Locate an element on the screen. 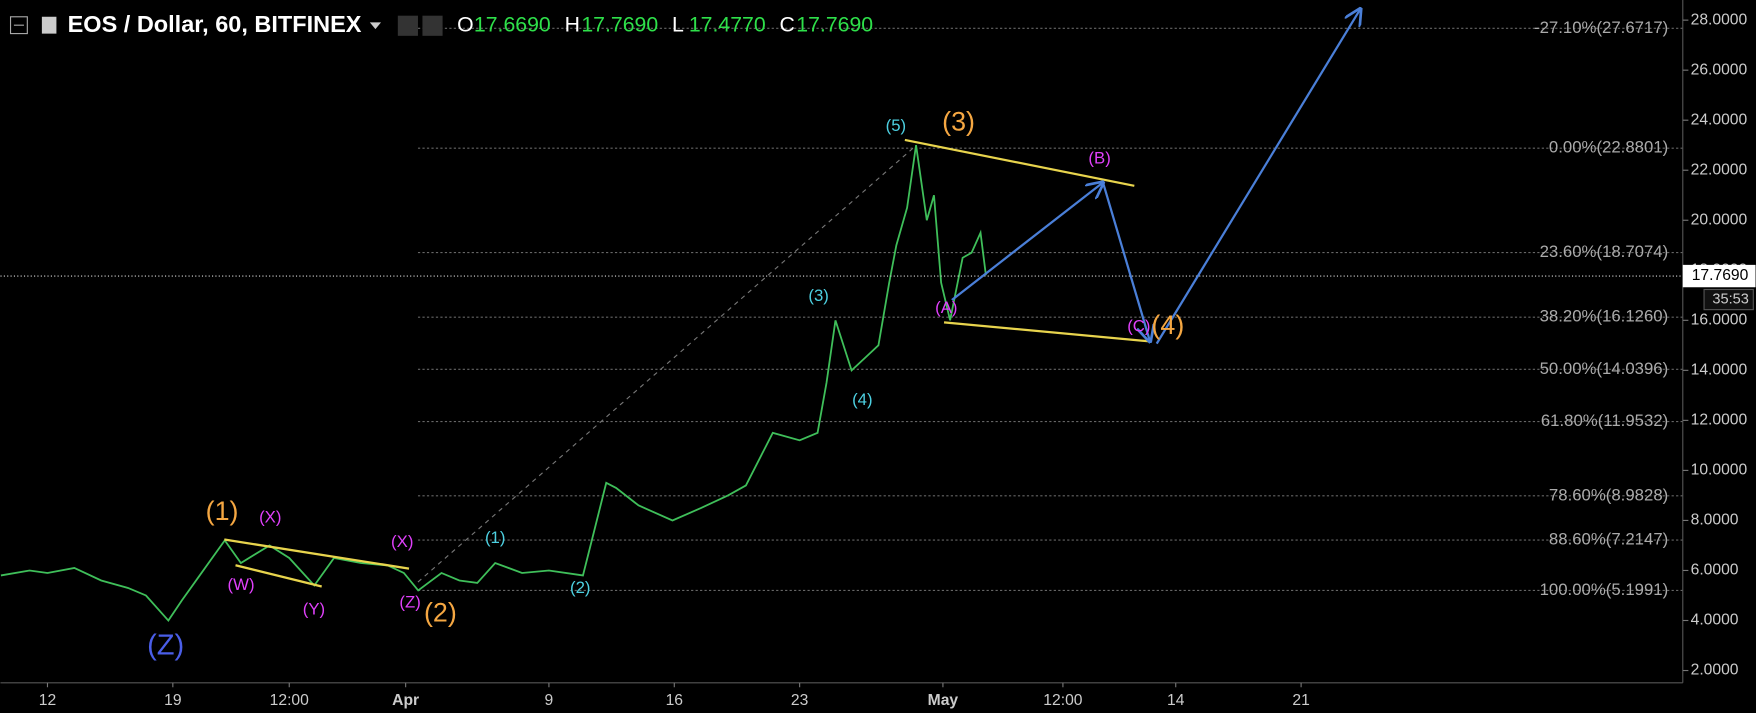 The height and width of the screenshot is (713, 1756). fib-label: 0.00%(22.8801) is located at coordinates (1608, 147).